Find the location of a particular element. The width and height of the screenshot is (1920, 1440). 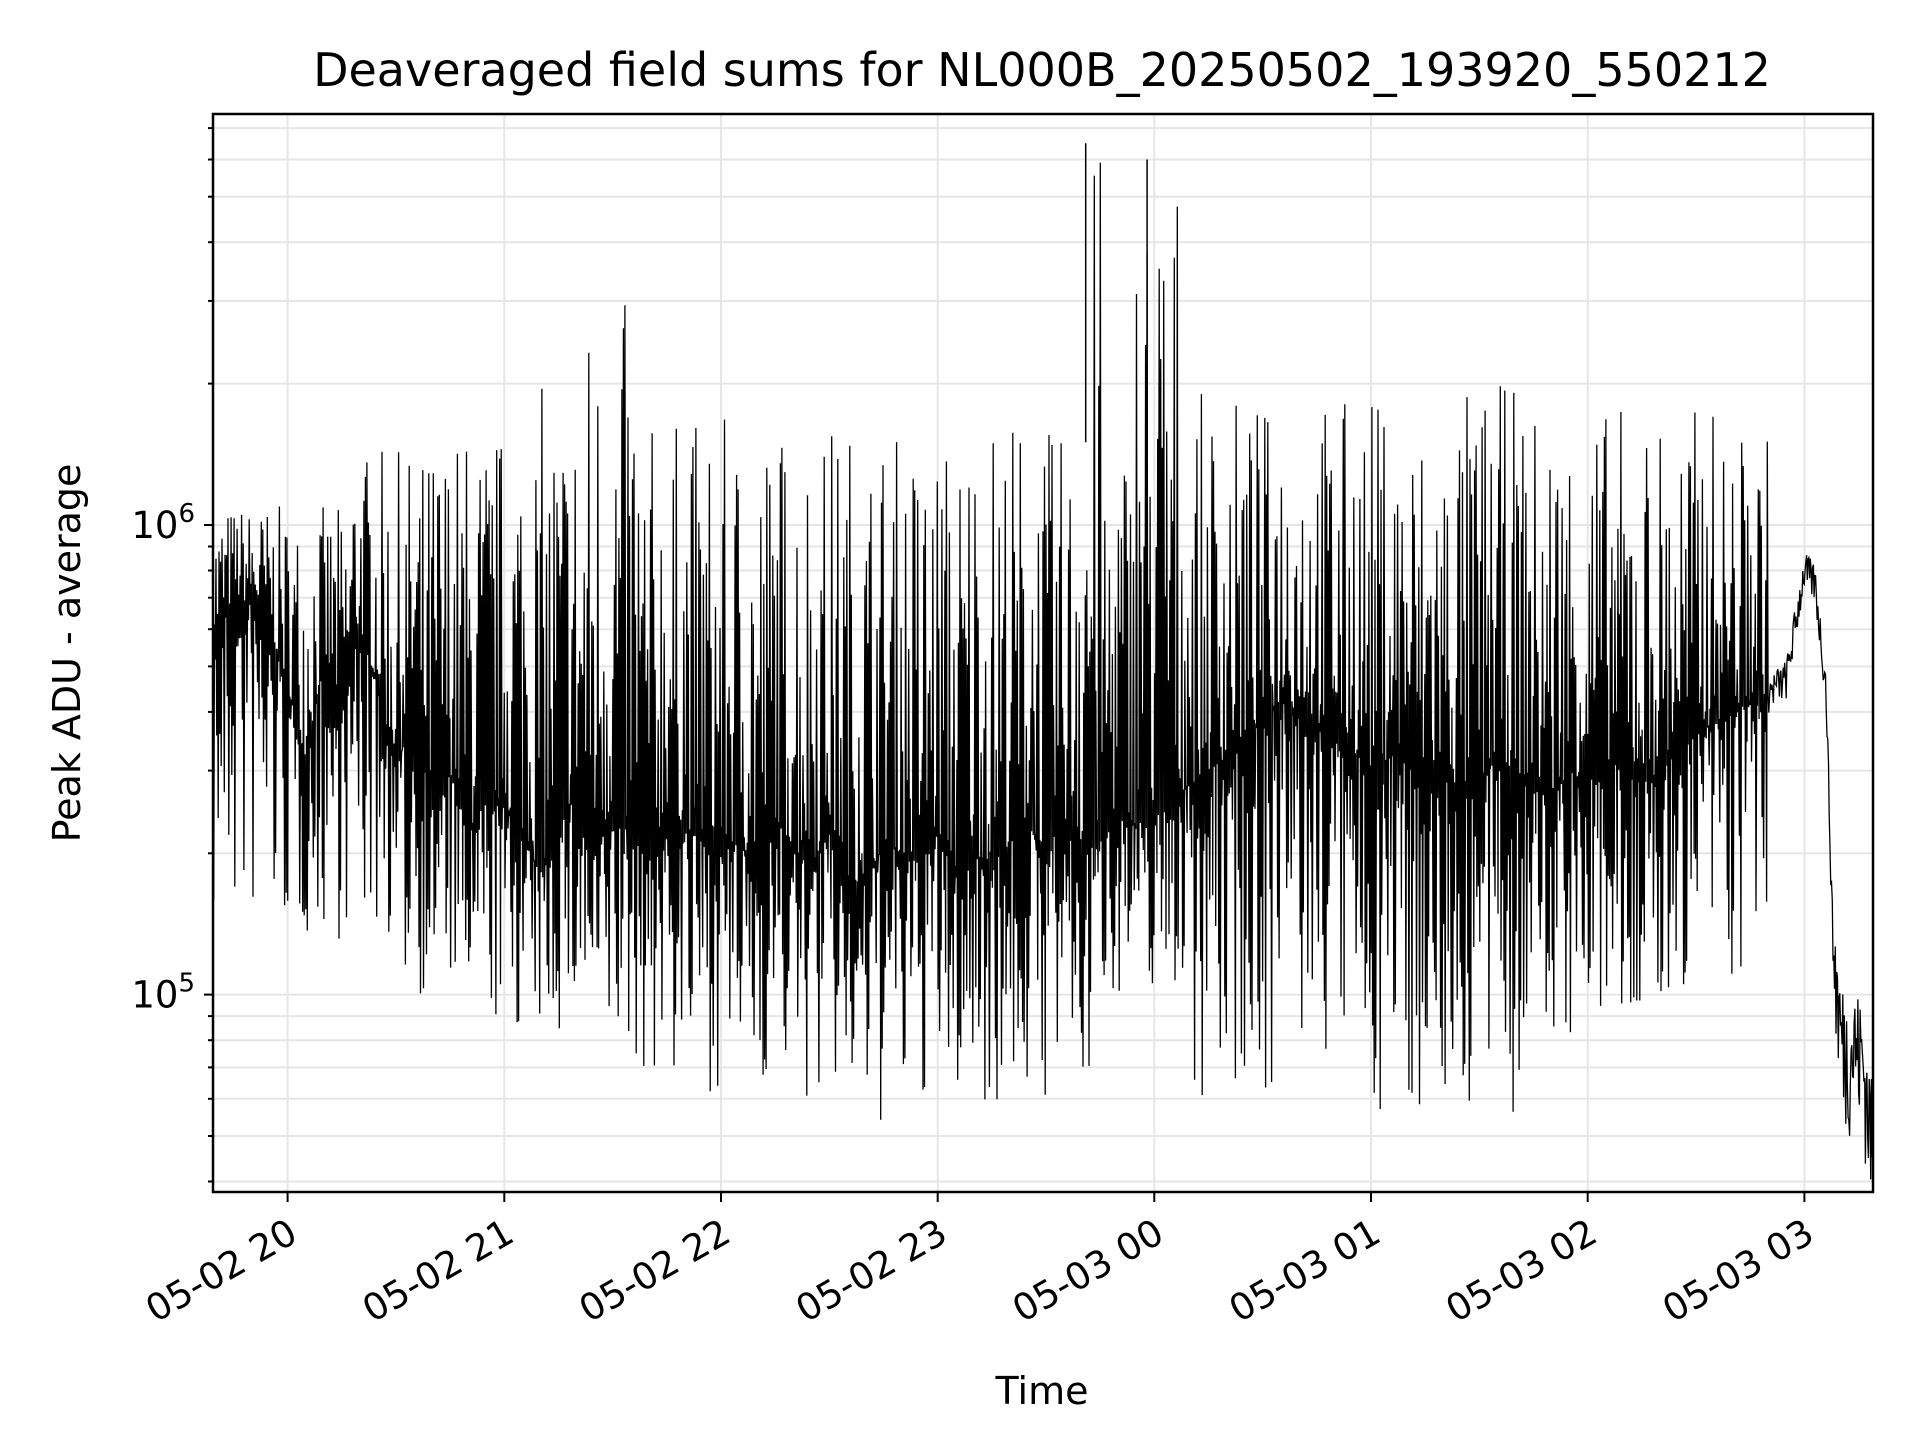

y-axis-label: Peak ADU - average is located at coordinates (67, 653).